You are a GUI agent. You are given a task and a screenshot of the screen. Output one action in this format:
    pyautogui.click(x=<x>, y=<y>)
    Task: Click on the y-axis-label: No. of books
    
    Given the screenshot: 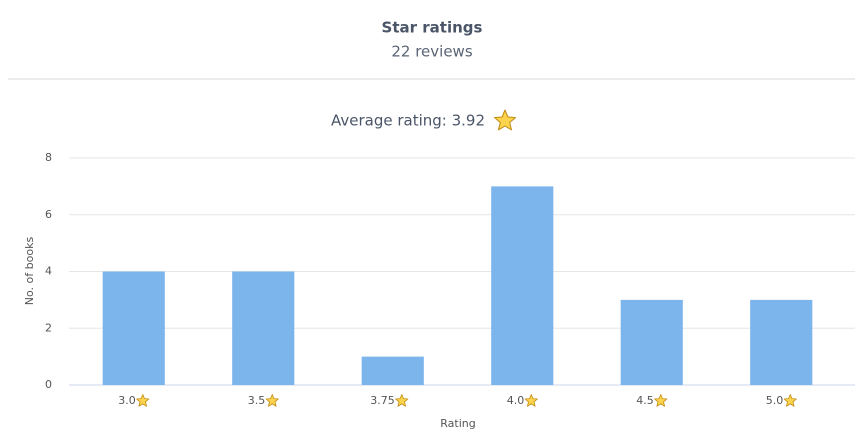 What is the action you would take?
    pyautogui.click(x=29, y=271)
    